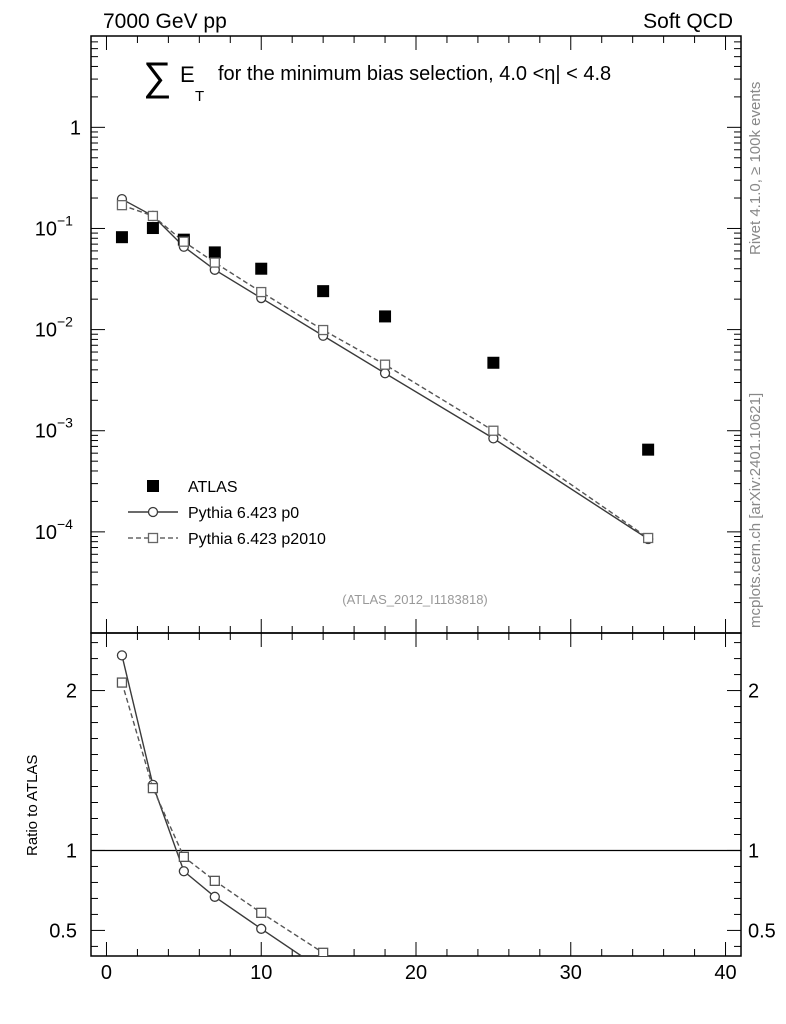 This screenshot has width=786, height=1024. Describe the element at coordinates (65, 220) in the screenshot. I see `main-ytick-exponent: −1` at that location.